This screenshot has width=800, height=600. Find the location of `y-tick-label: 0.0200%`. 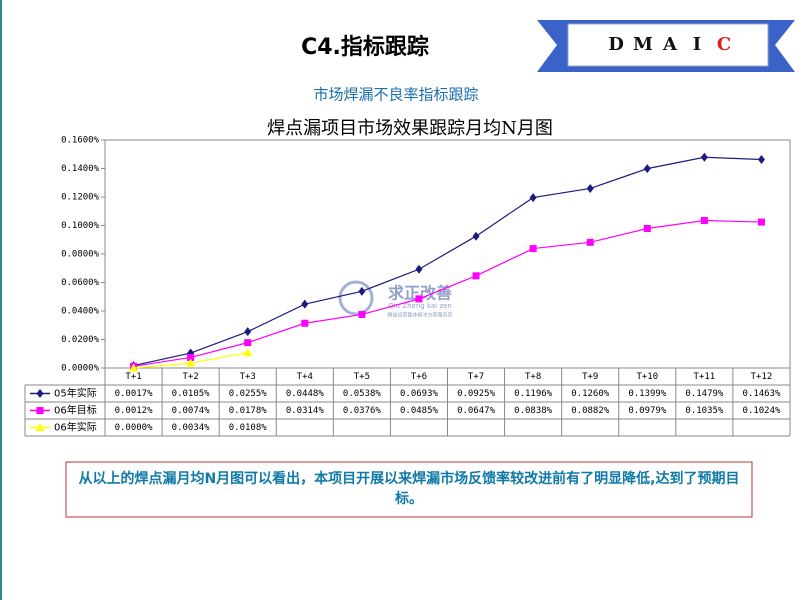

y-tick-label: 0.0200% is located at coordinates (80, 340).